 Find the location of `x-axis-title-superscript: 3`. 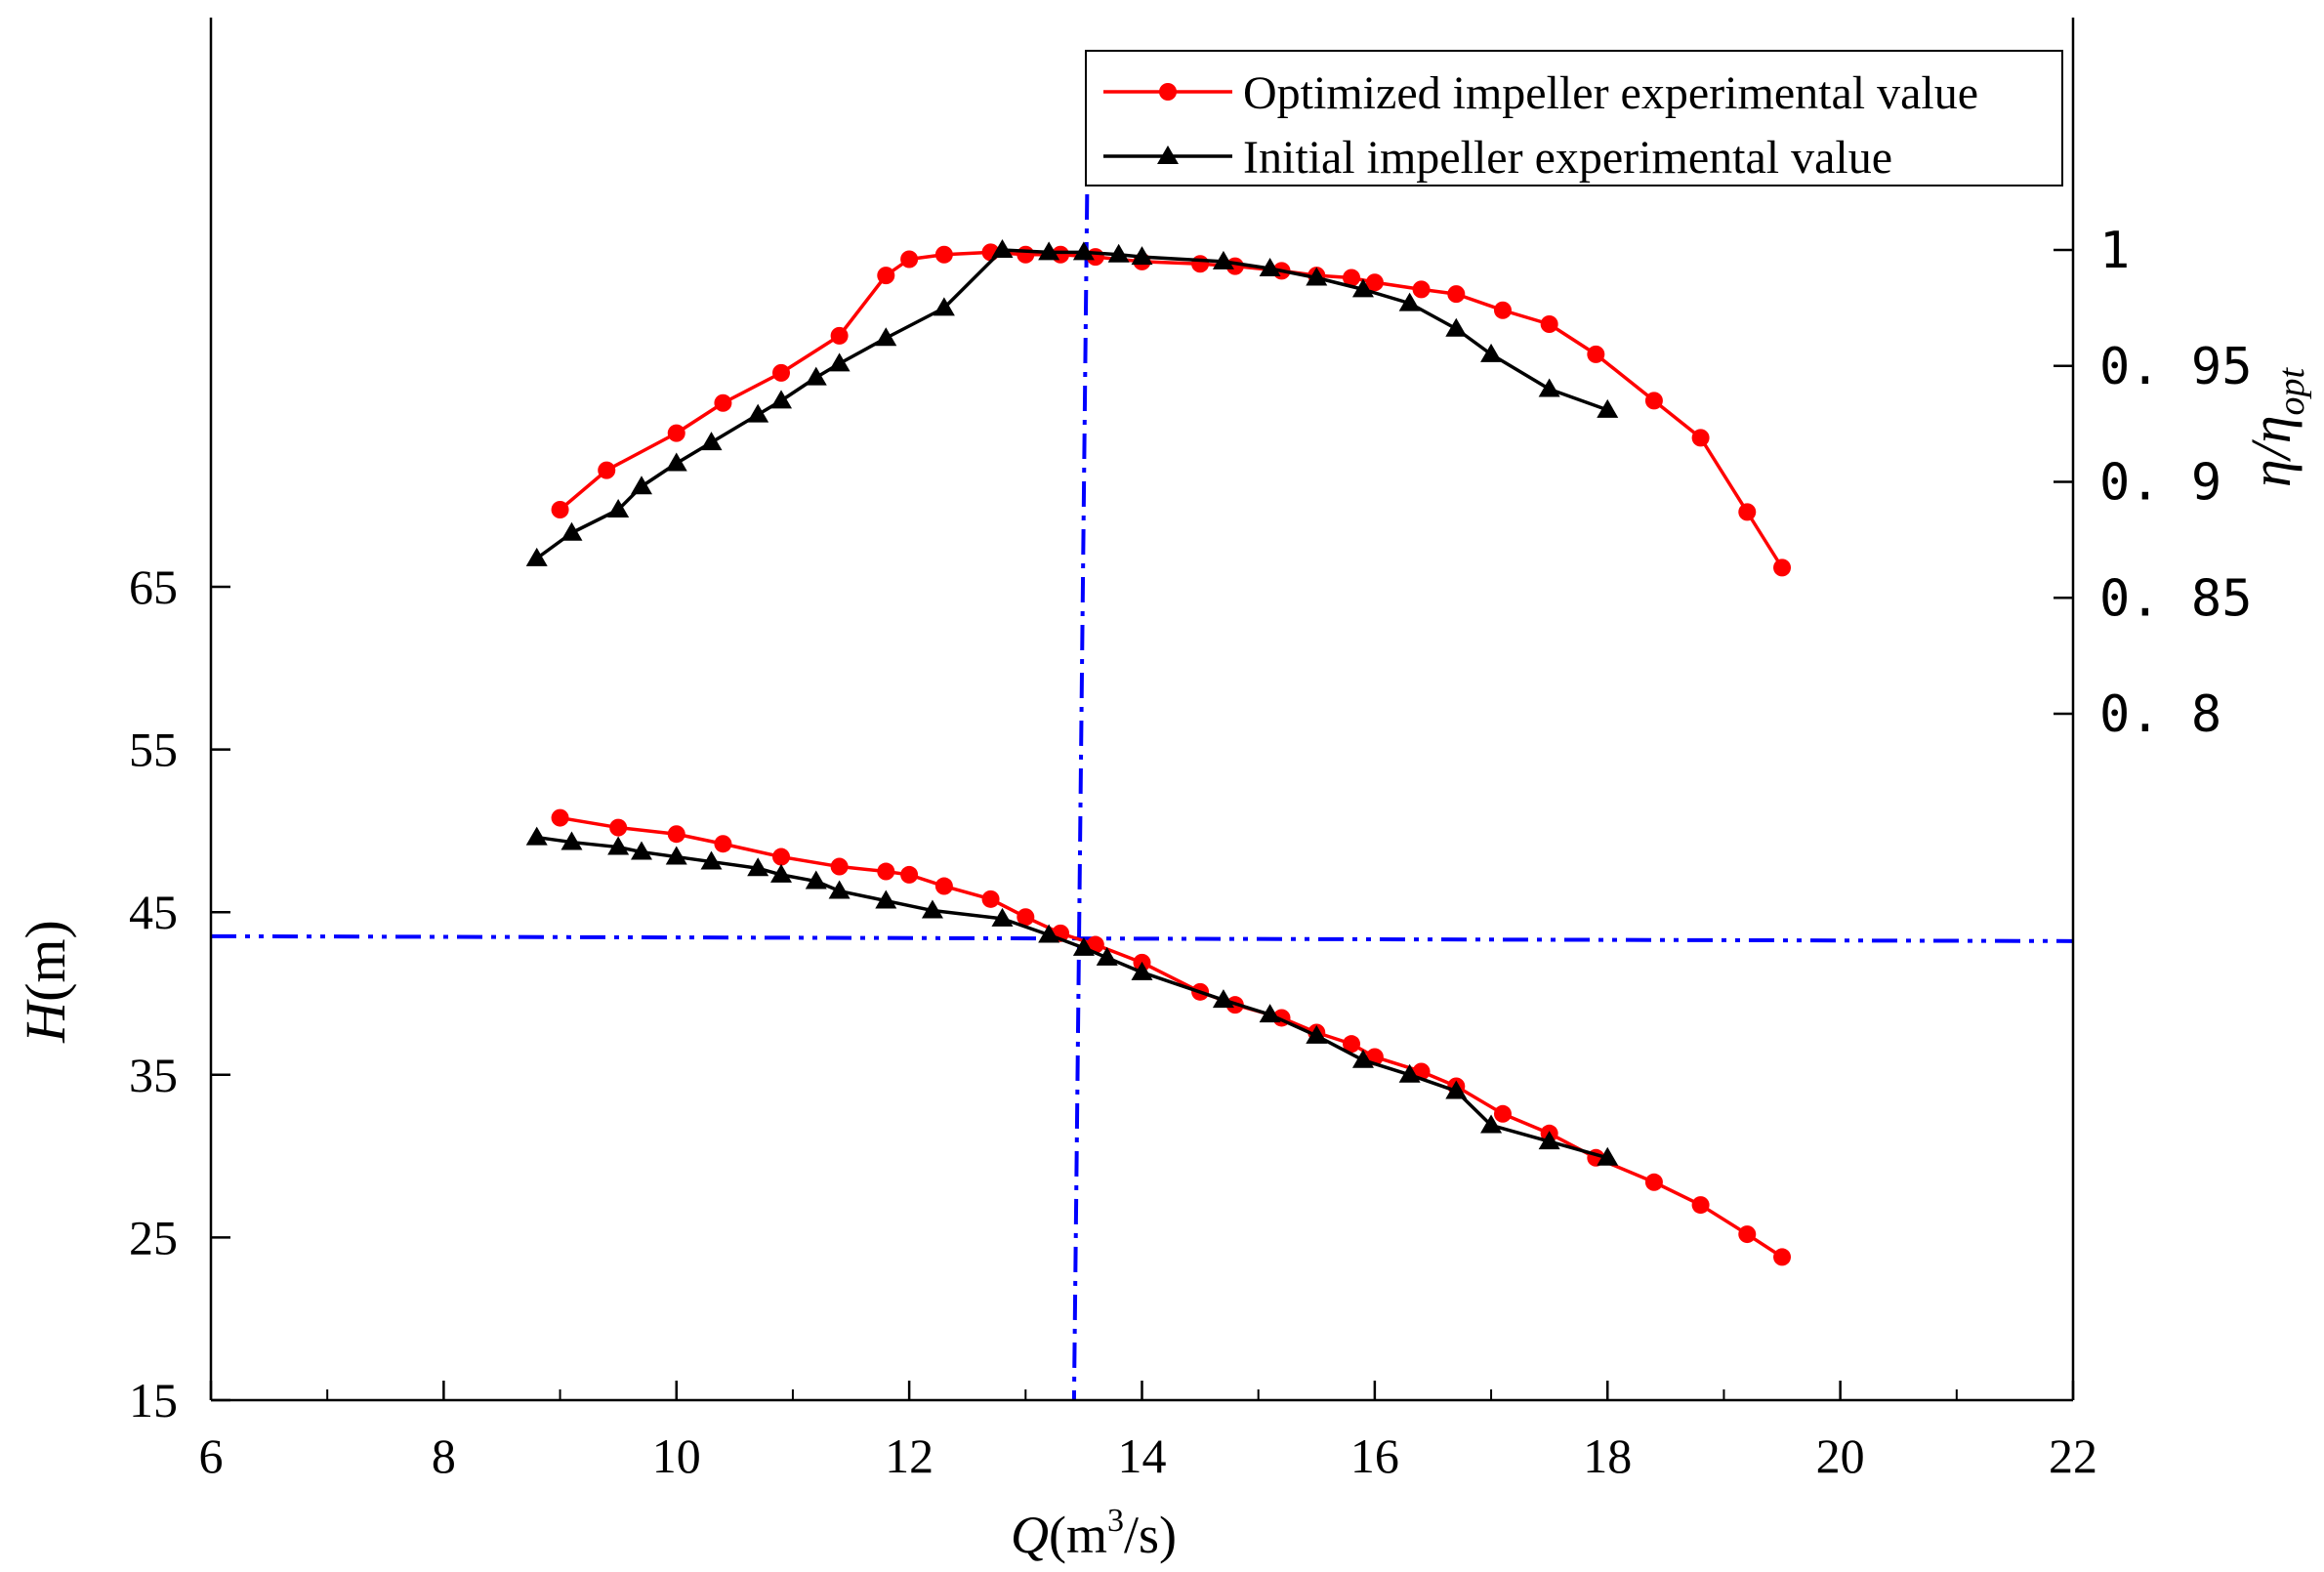

x-axis-title-superscript: 3 is located at coordinates (1116, 1521).